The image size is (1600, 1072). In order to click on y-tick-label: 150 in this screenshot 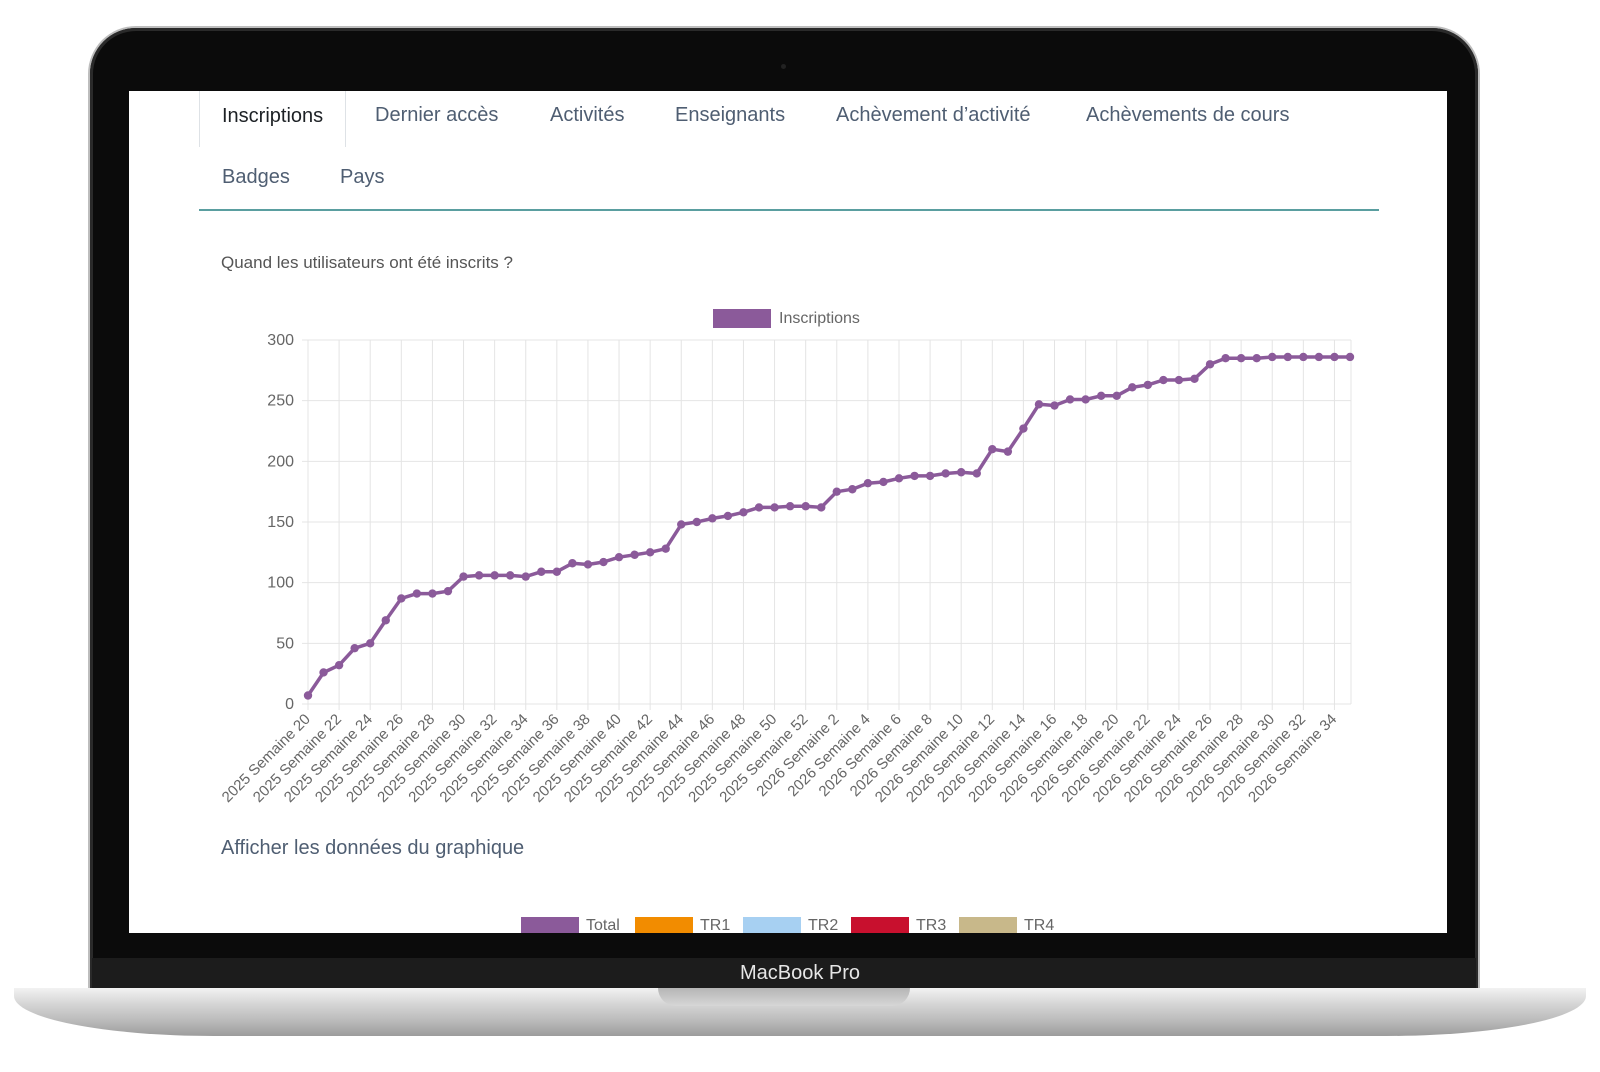, I will do `click(280, 522)`.